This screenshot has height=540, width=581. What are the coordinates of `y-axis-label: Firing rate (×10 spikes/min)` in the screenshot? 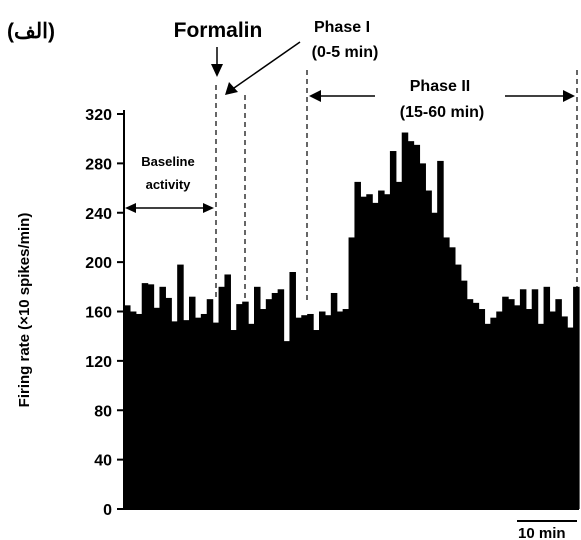 It's located at (24, 310).